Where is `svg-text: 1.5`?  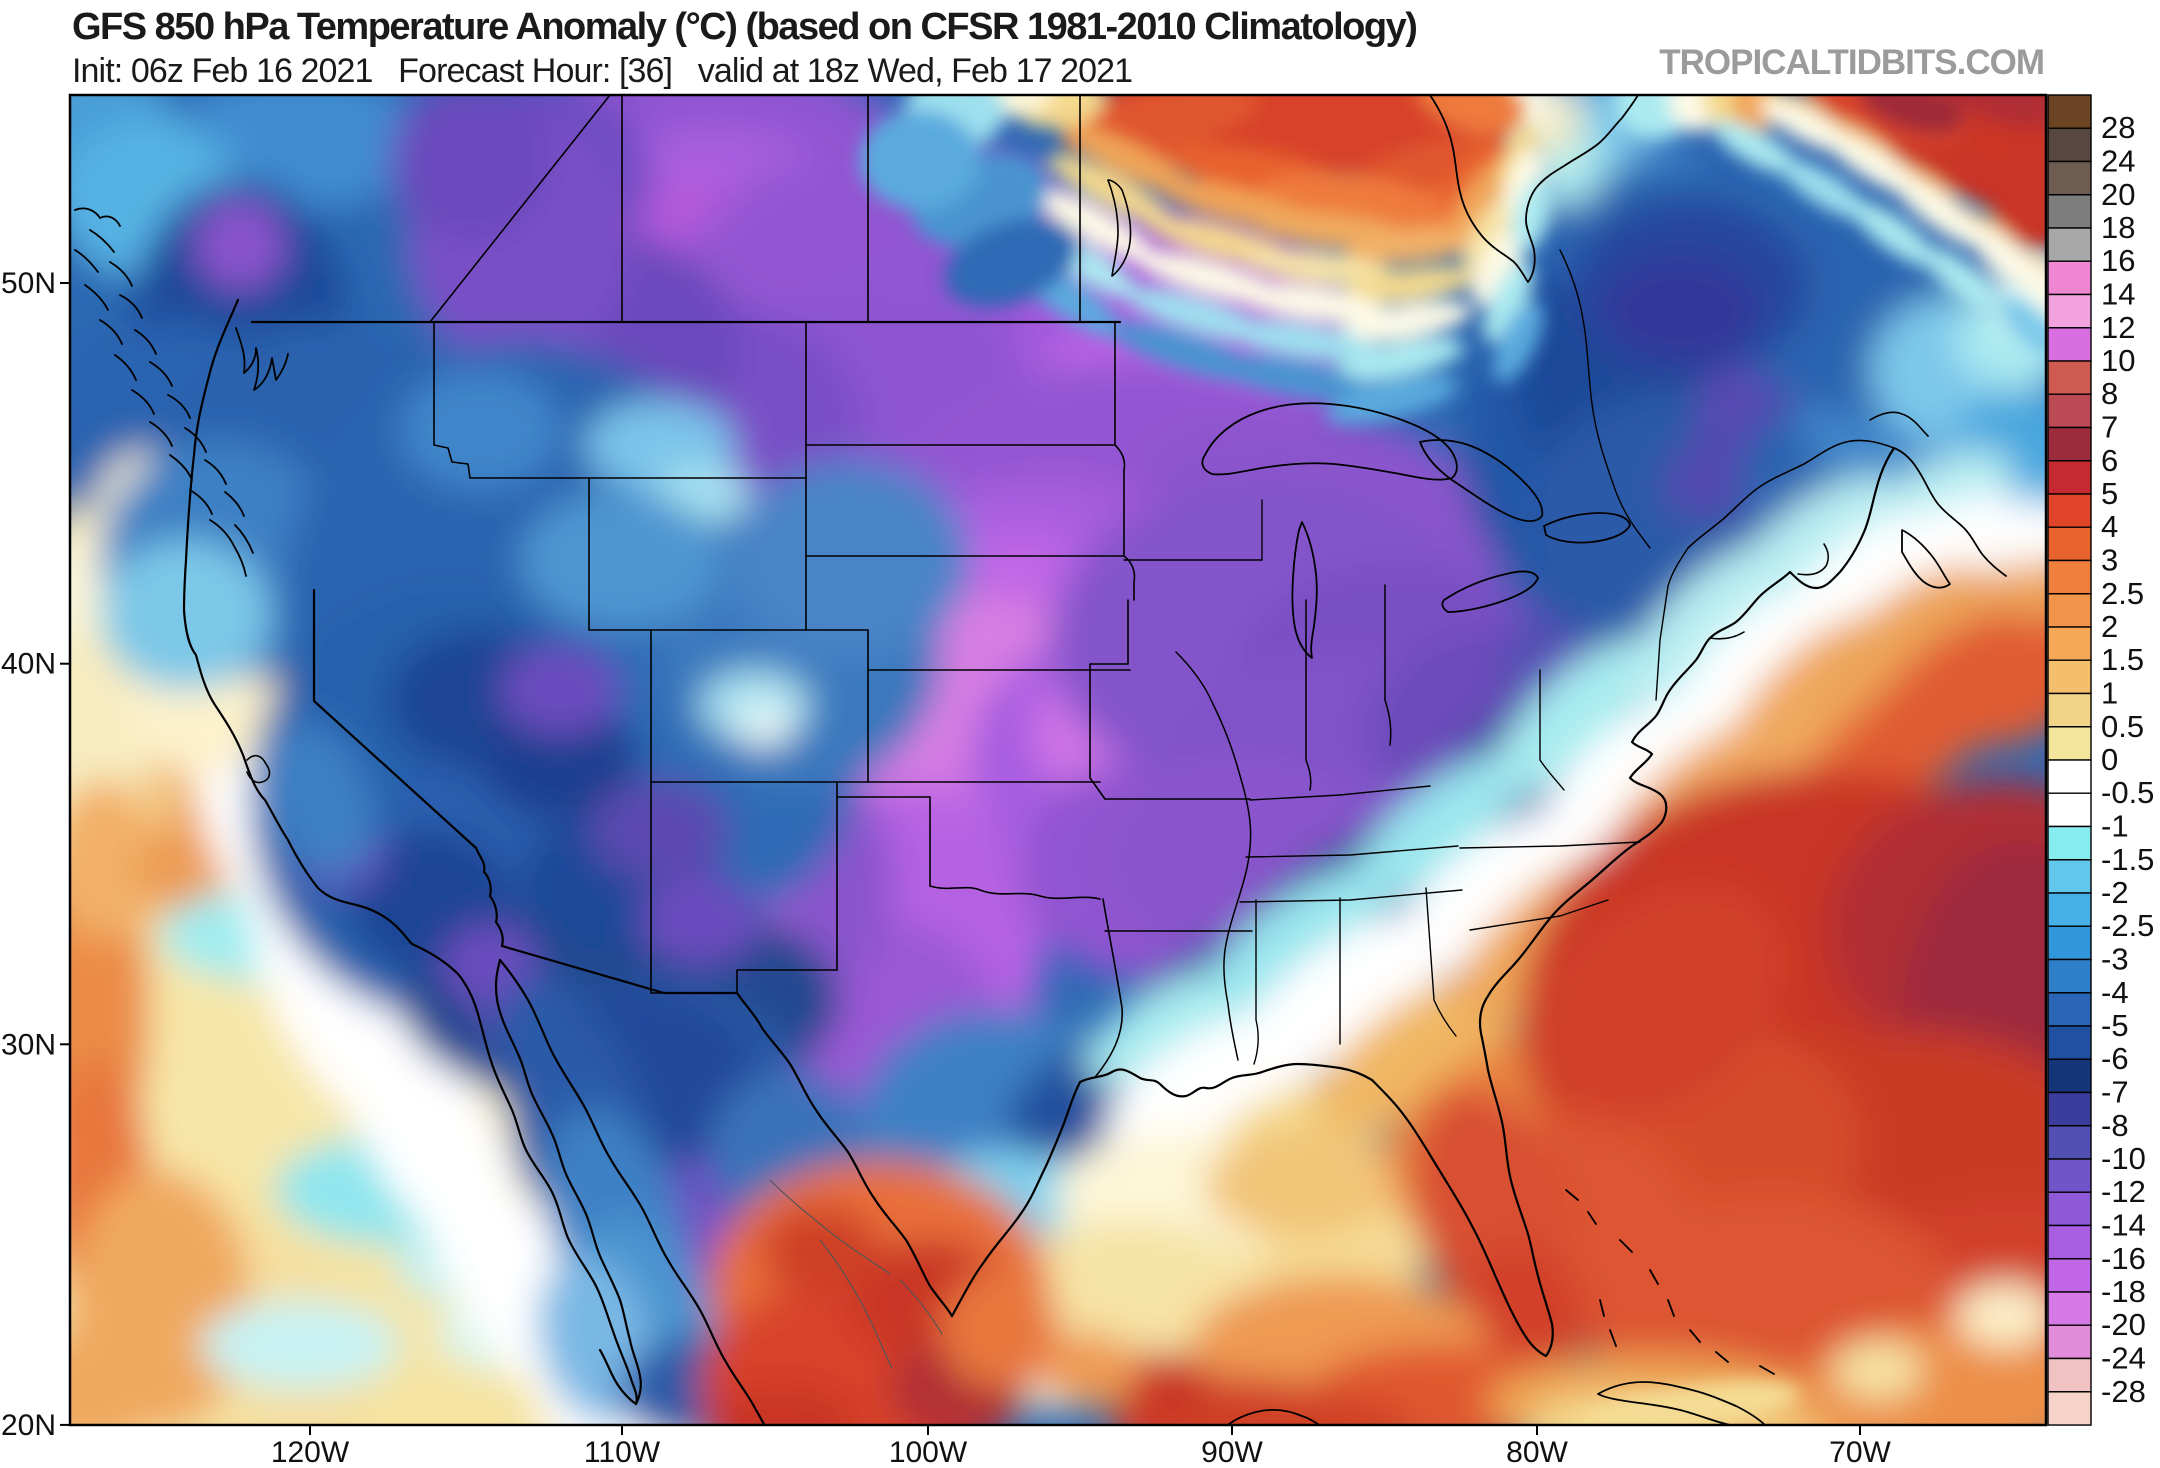 svg-text: 1.5 is located at coordinates (2122, 659).